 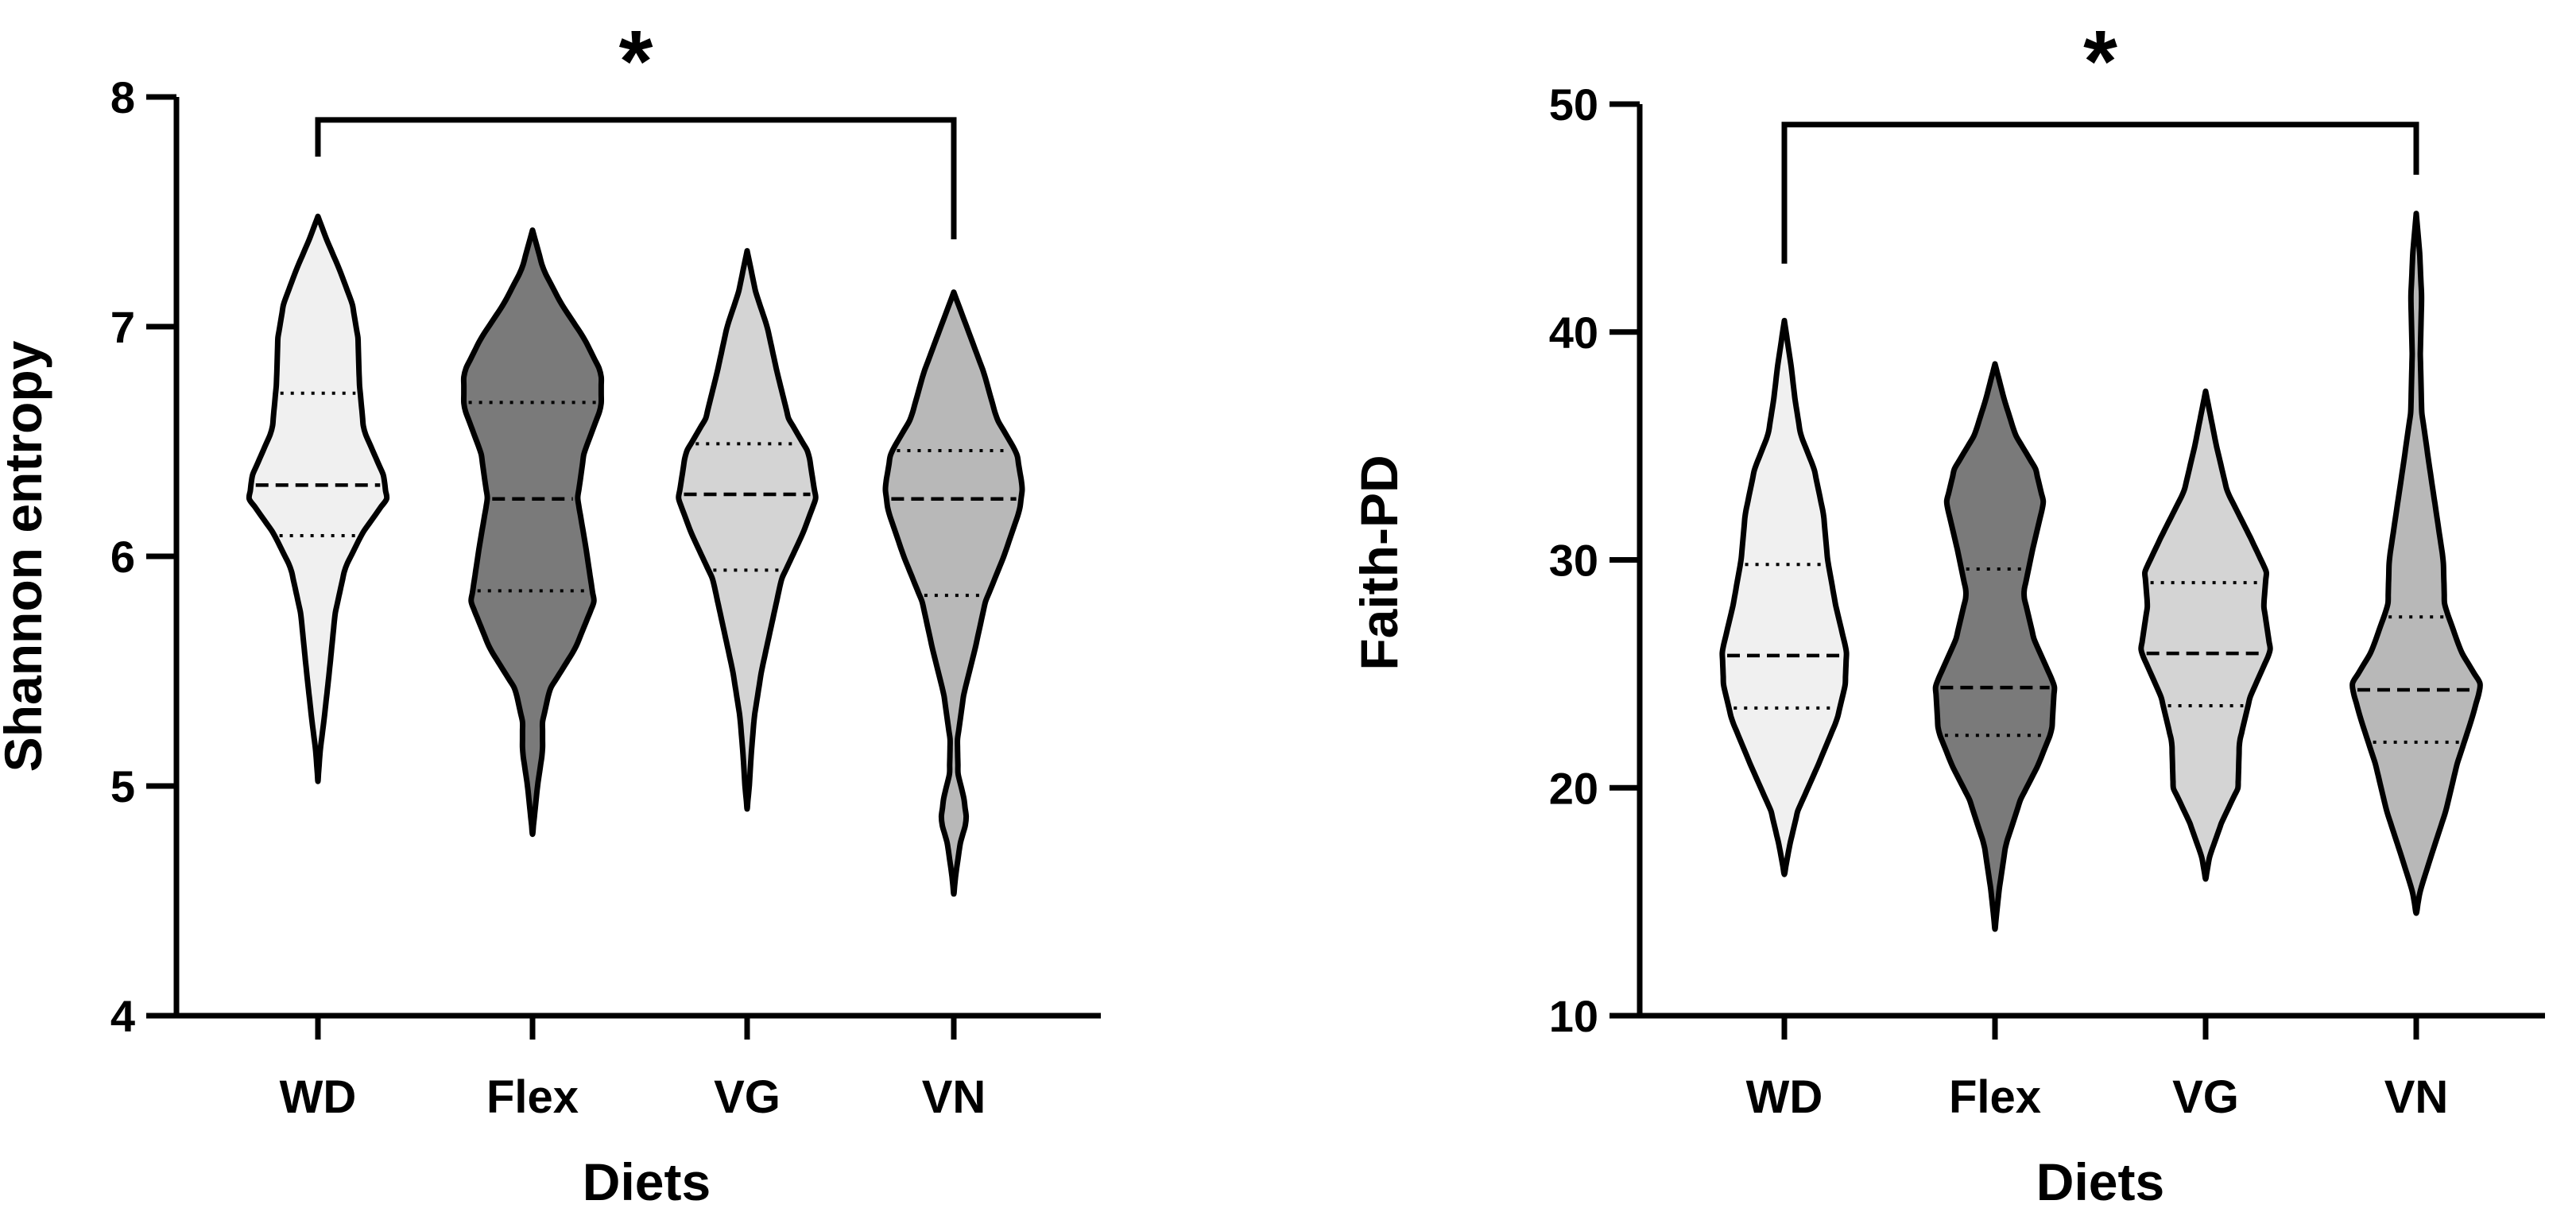 What do you see at coordinates (122, 786) in the screenshot?
I see `y-tick-label: 5` at bounding box center [122, 786].